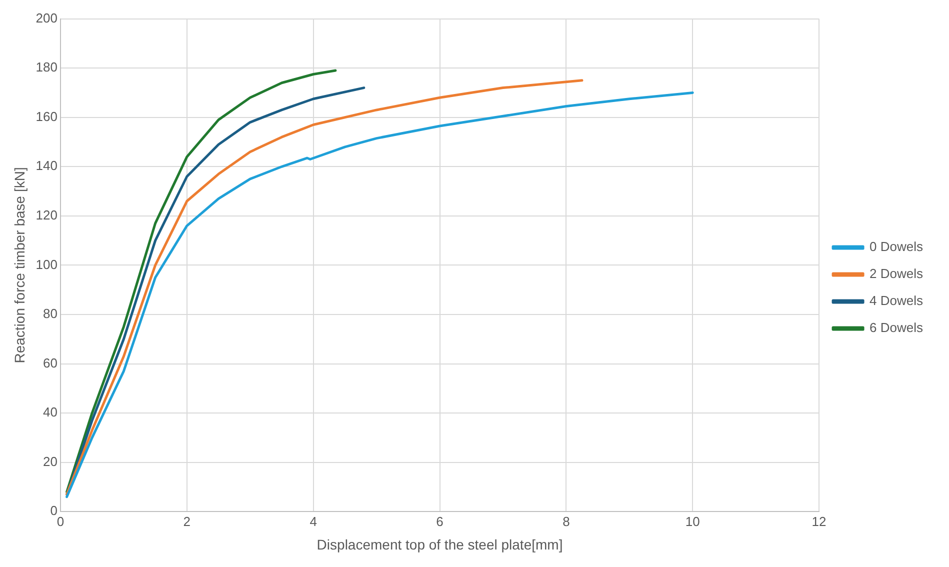  I want to click on x-tick-label: 10, so click(692, 521).